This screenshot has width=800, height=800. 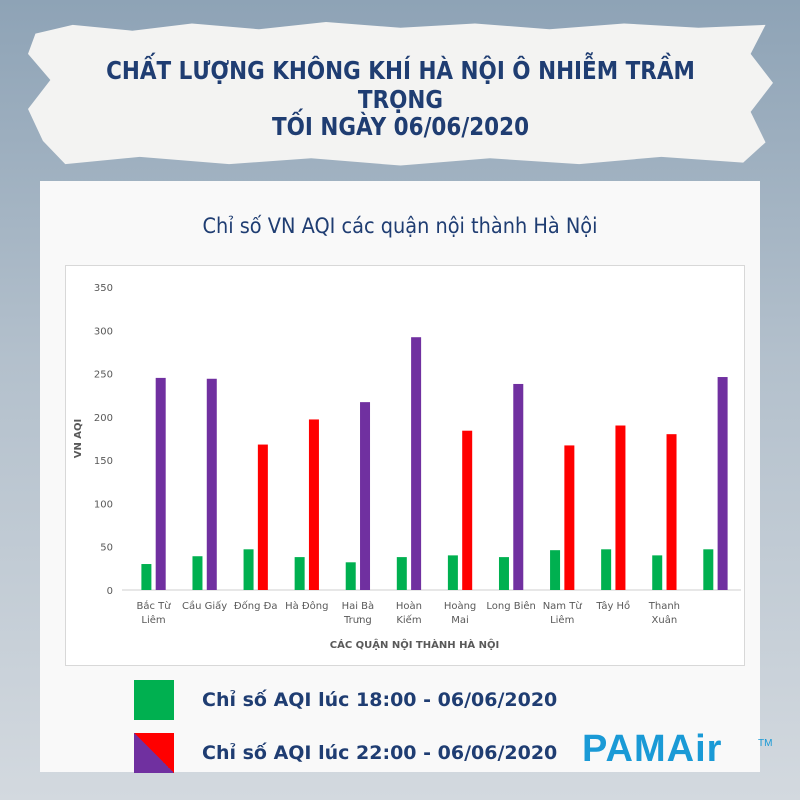 I want to click on chart-title: Chỉ số VN AQI các quận nội thành Hà Nội, so click(x=400, y=226).